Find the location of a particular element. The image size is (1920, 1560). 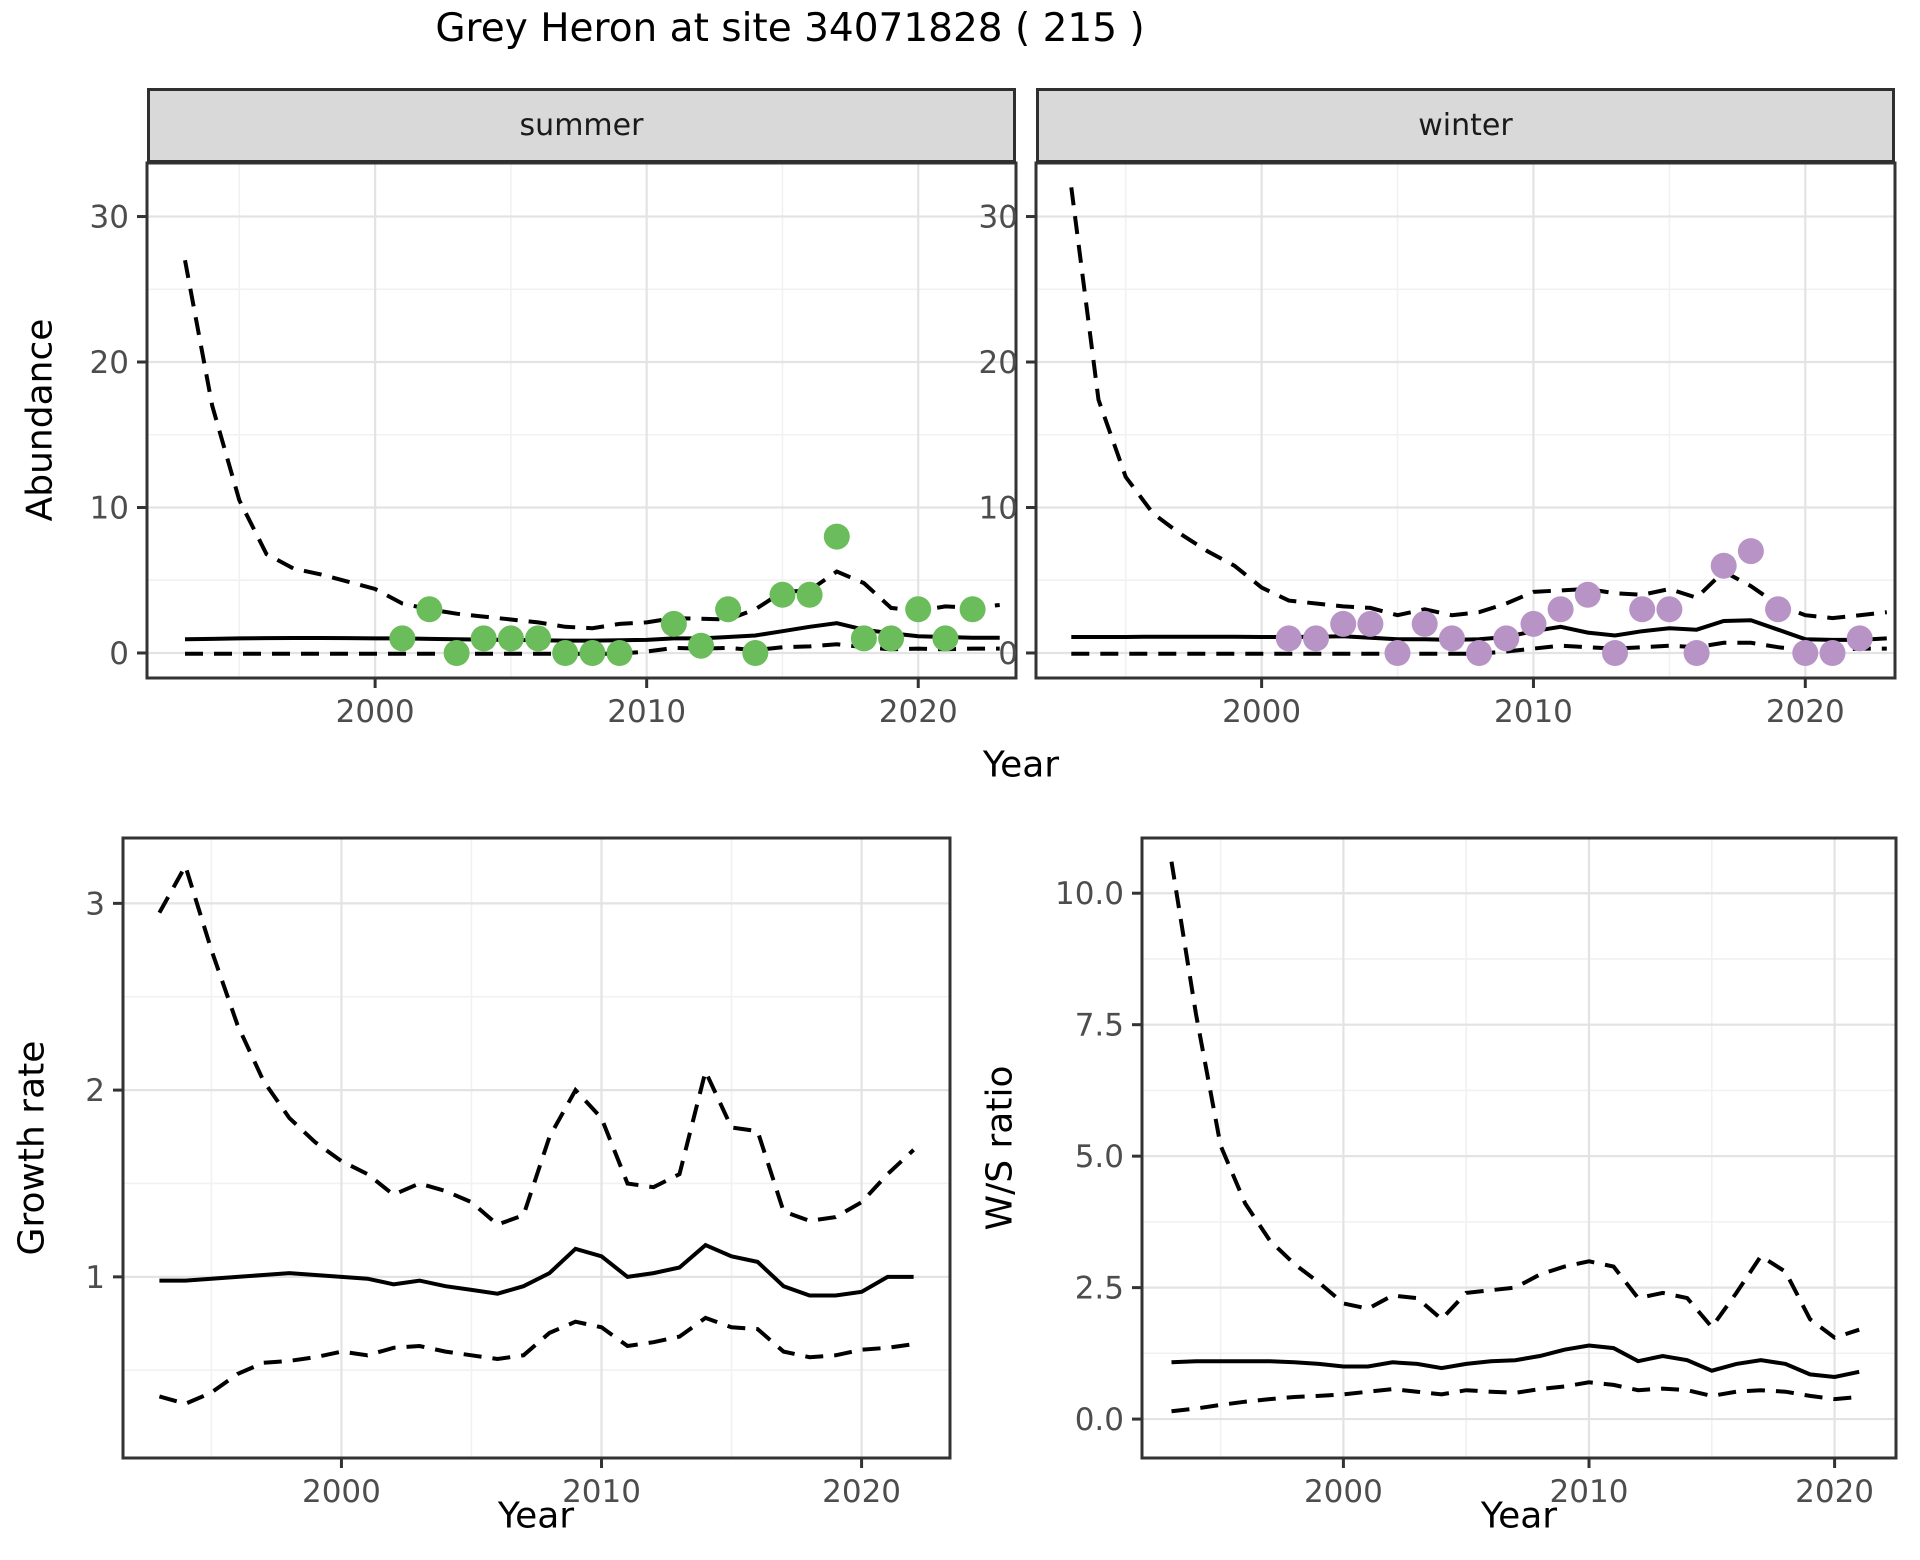

panel-summer-points is located at coordinates (687, 594).